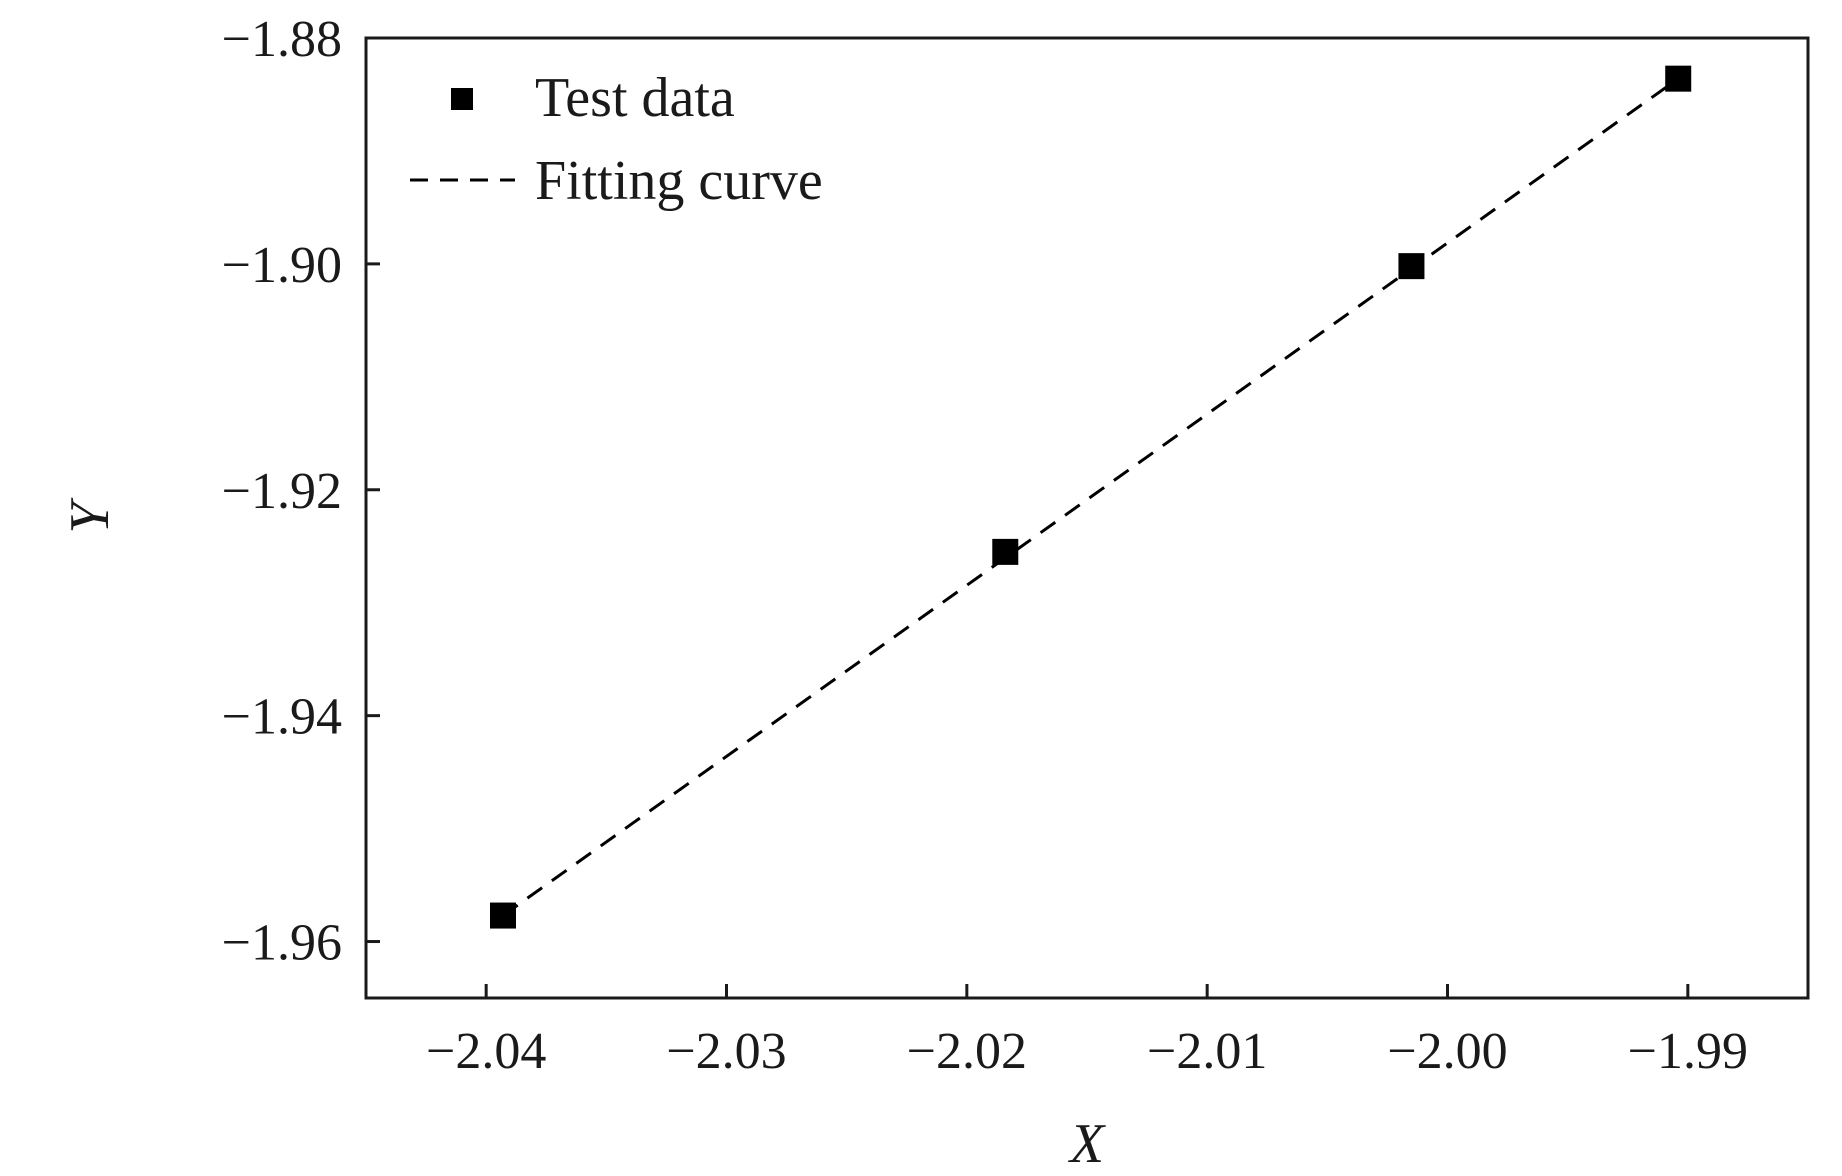  What do you see at coordinates (1087, 1032) in the screenshot?
I see `x-axis: −2.04 −2.03 −2.02 −2.01 −2.00 −1.99` at bounding box center [1087, 1032].